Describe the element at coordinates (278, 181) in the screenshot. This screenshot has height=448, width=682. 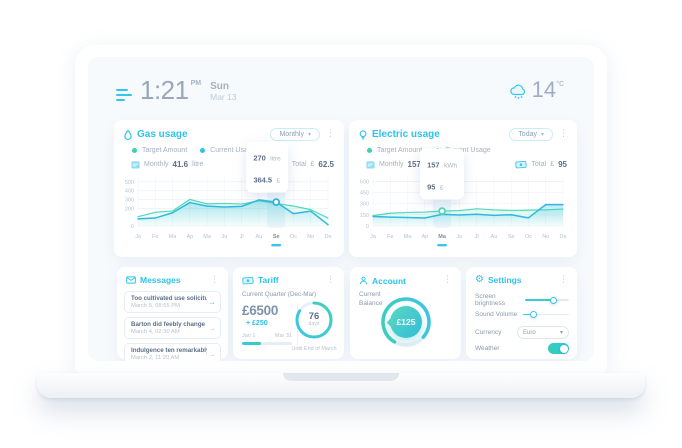
I see `gas-tooltip-currency: £` at that location.